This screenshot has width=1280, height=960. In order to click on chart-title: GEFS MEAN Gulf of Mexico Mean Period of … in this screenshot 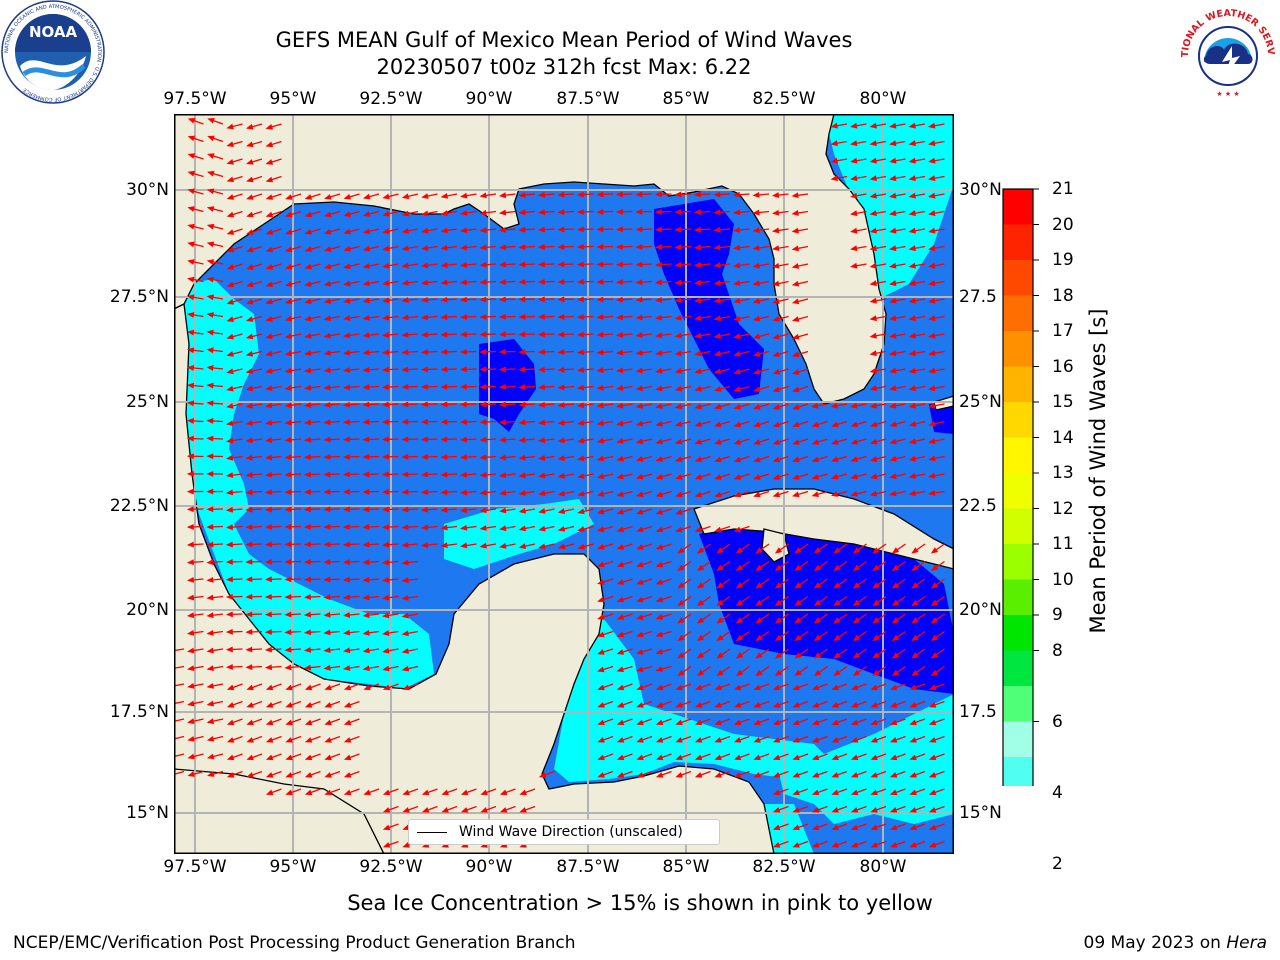, I will do `click(564, 40)`.